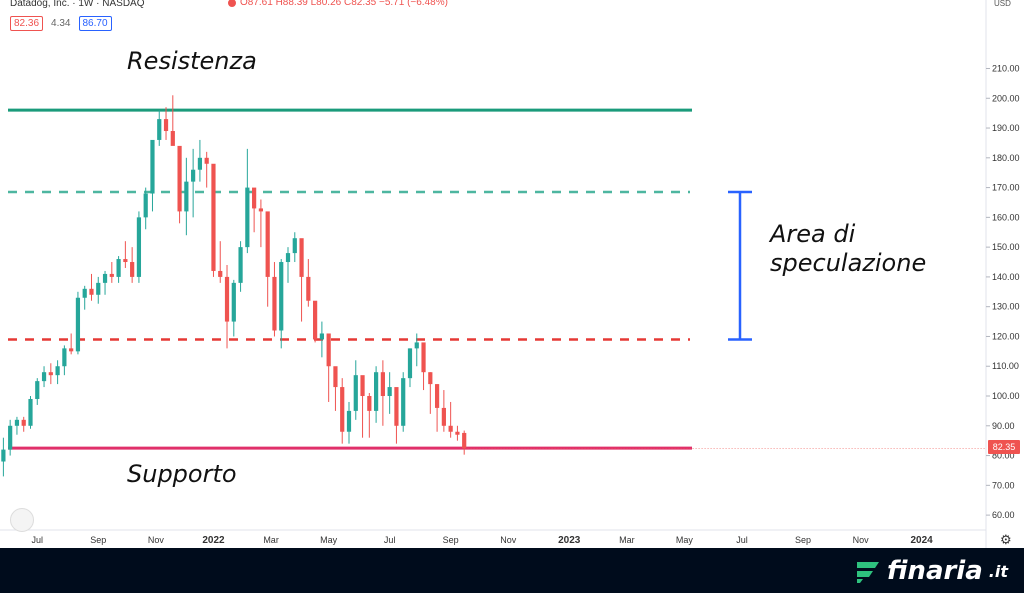 Image resolution: width=1024 pixels, height=593 pixels. I want to click on ask-badge: 86.70, so click(95, 23).